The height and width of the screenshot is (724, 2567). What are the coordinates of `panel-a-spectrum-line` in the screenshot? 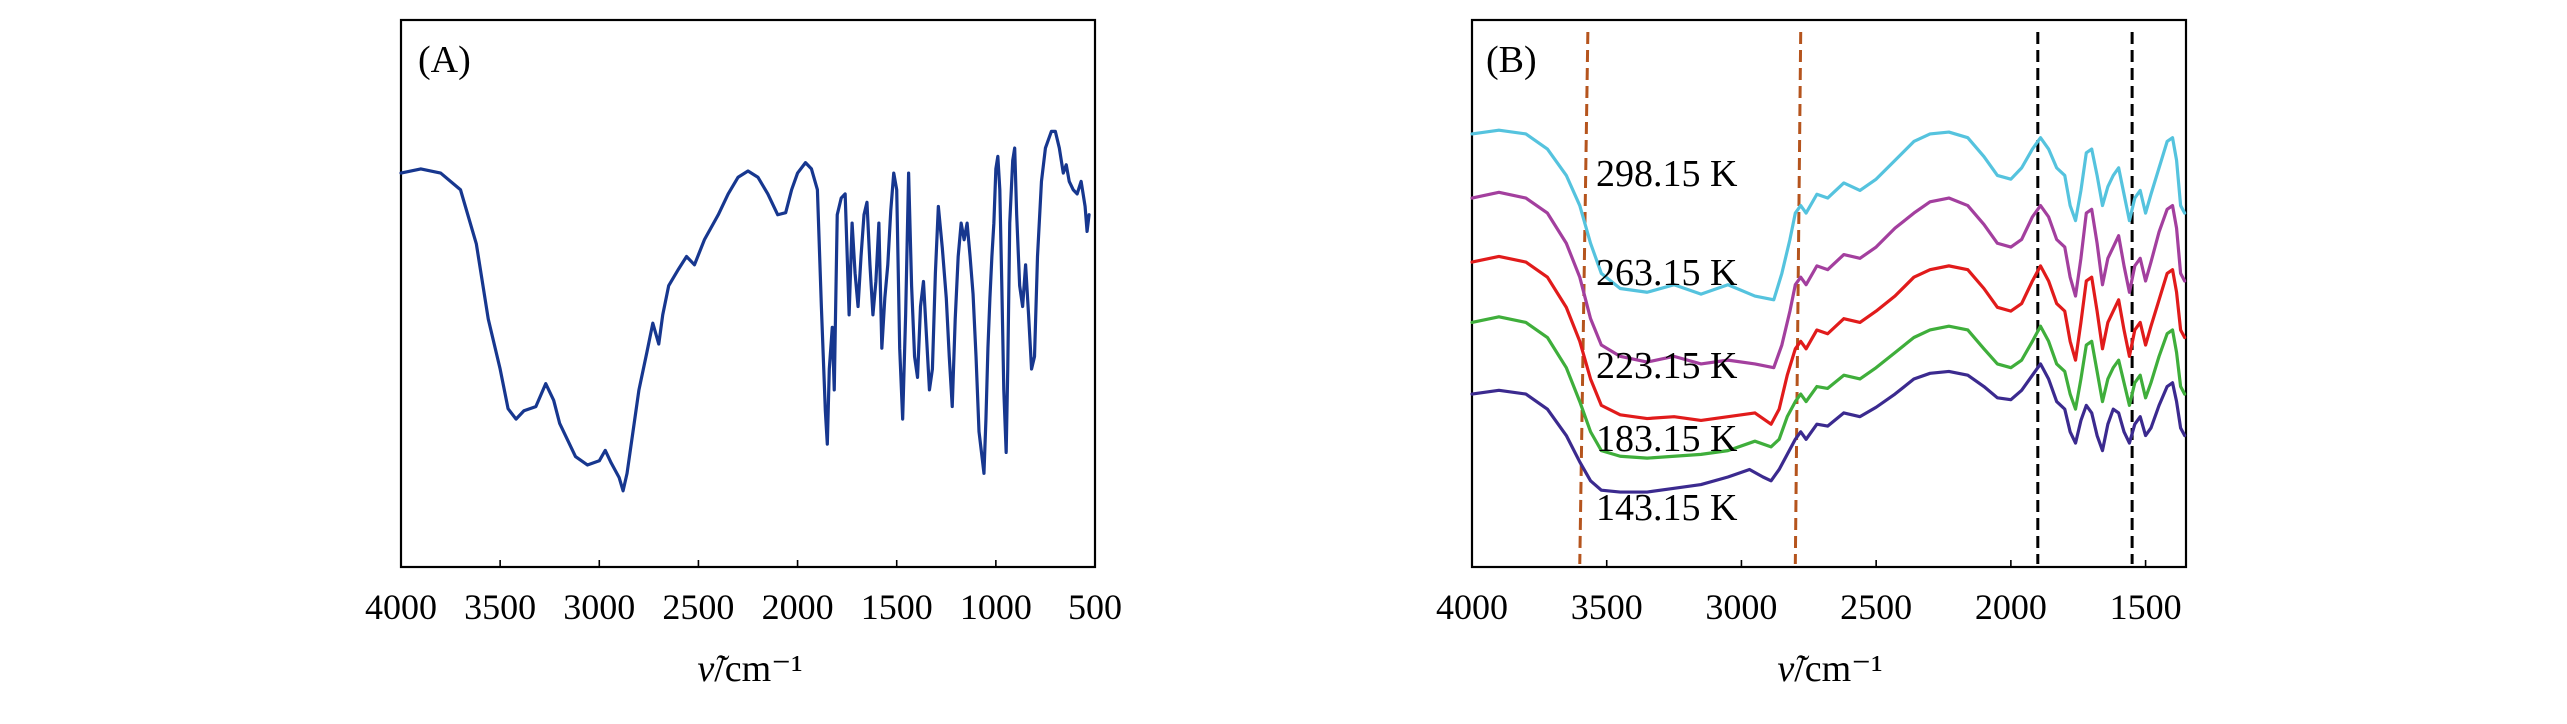 It's located at (745, 311).